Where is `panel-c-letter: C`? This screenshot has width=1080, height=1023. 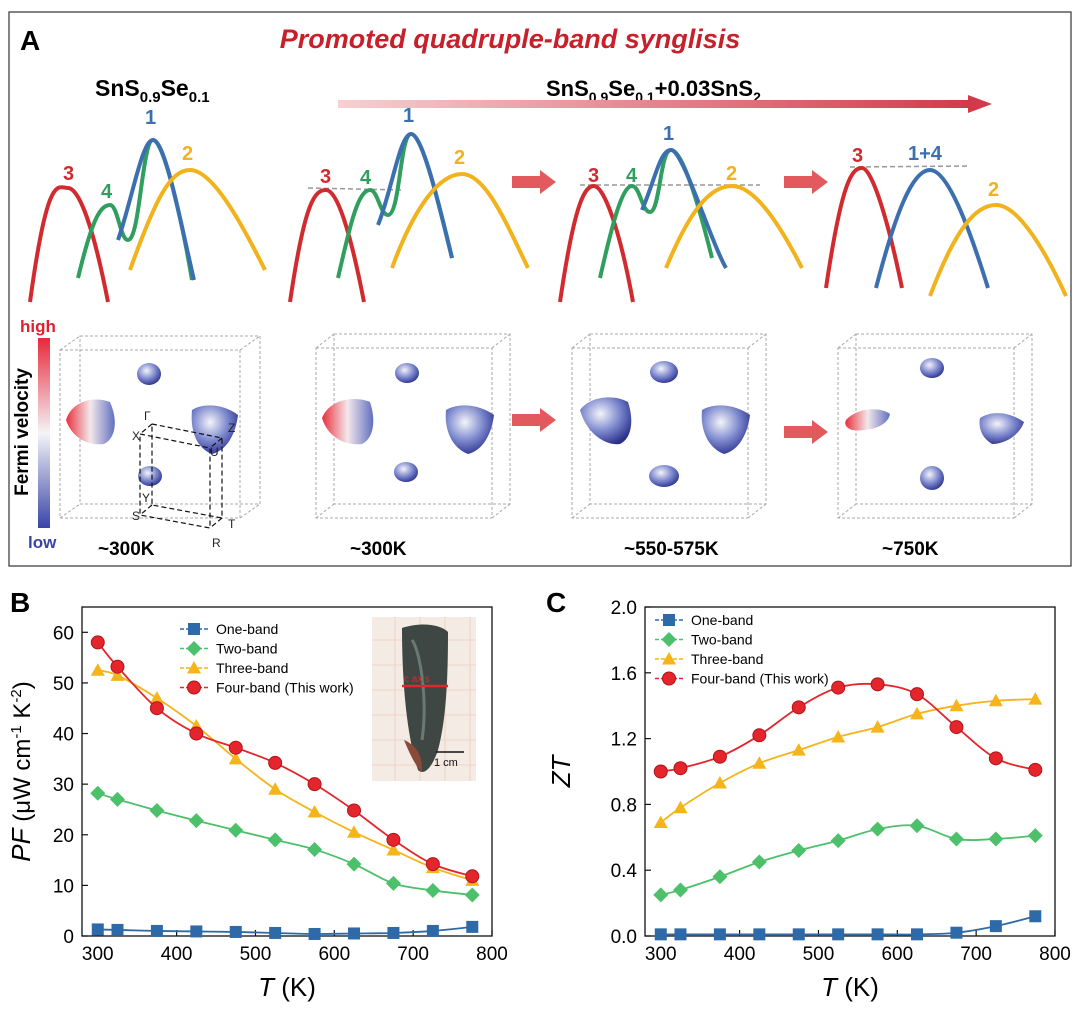
panel-c-letter: C is located at coordinates (556, 602).